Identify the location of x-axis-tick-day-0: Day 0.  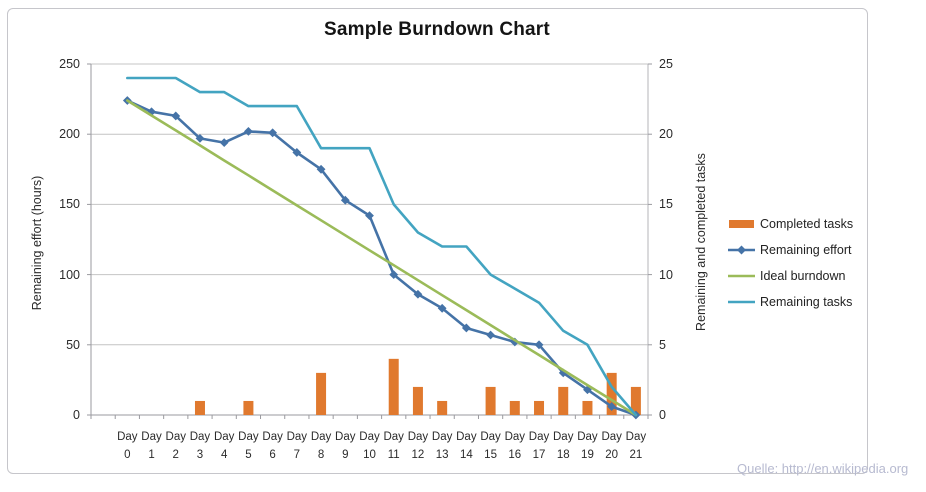
(127, 446).